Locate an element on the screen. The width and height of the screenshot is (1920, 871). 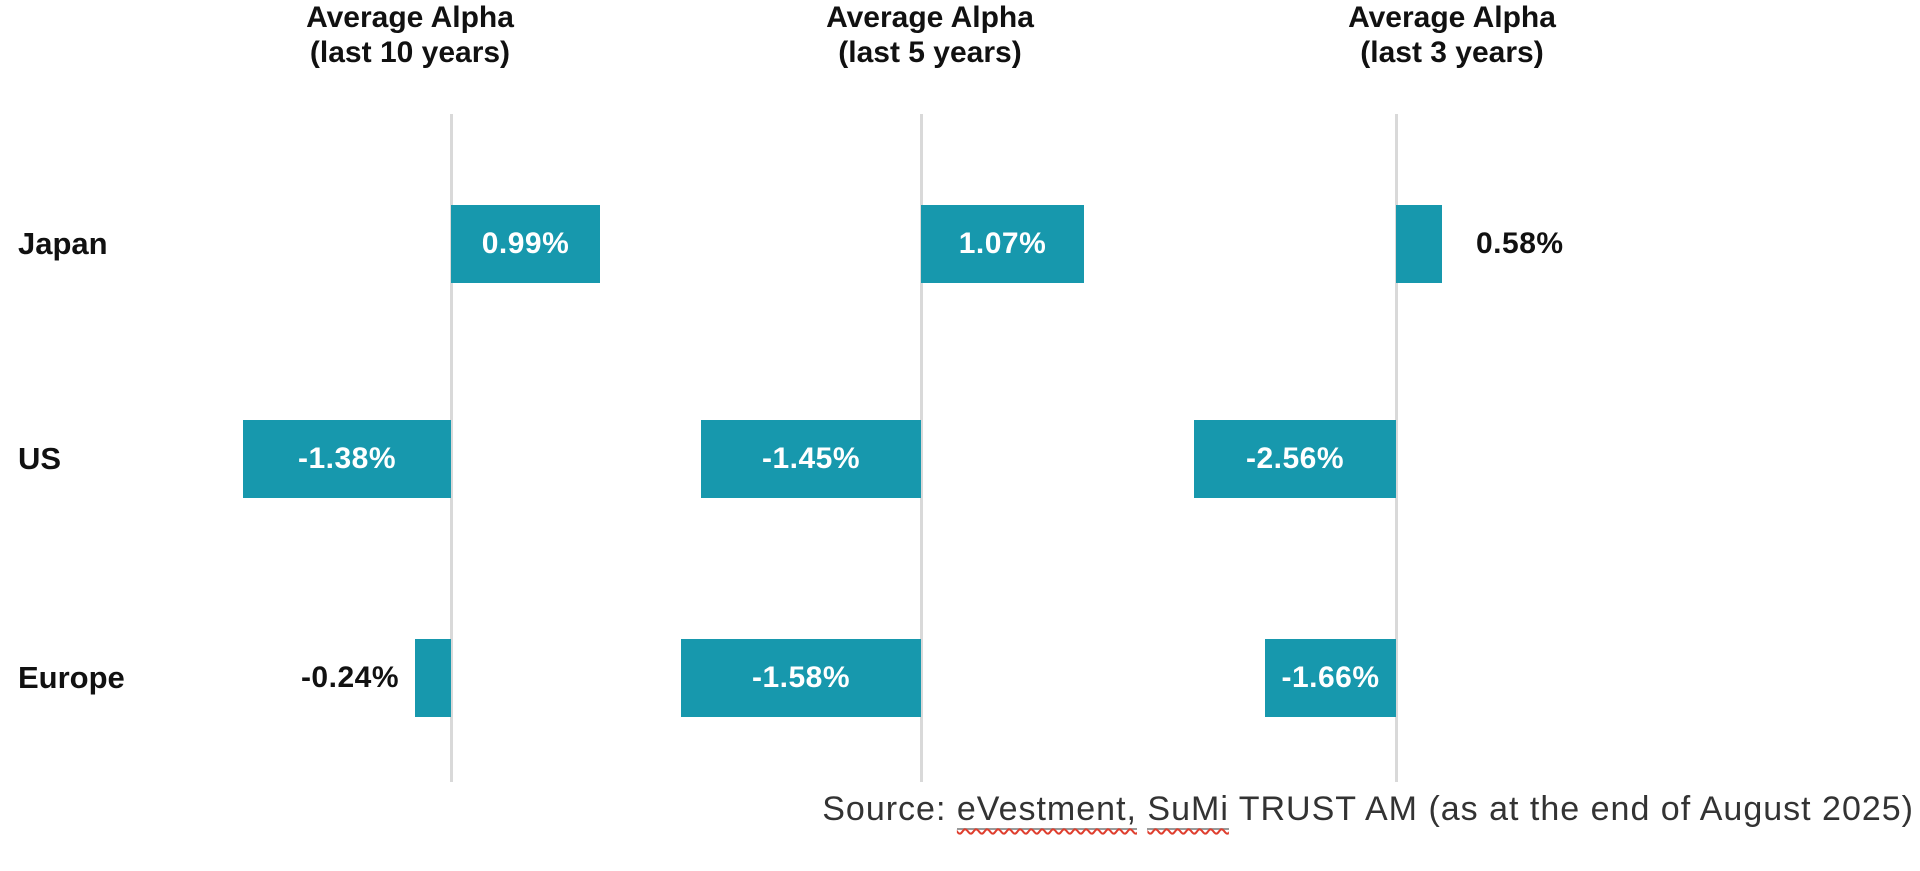
panel-title-2: Average Alpha (last 3 years) is located at coordinates (1452, 35).